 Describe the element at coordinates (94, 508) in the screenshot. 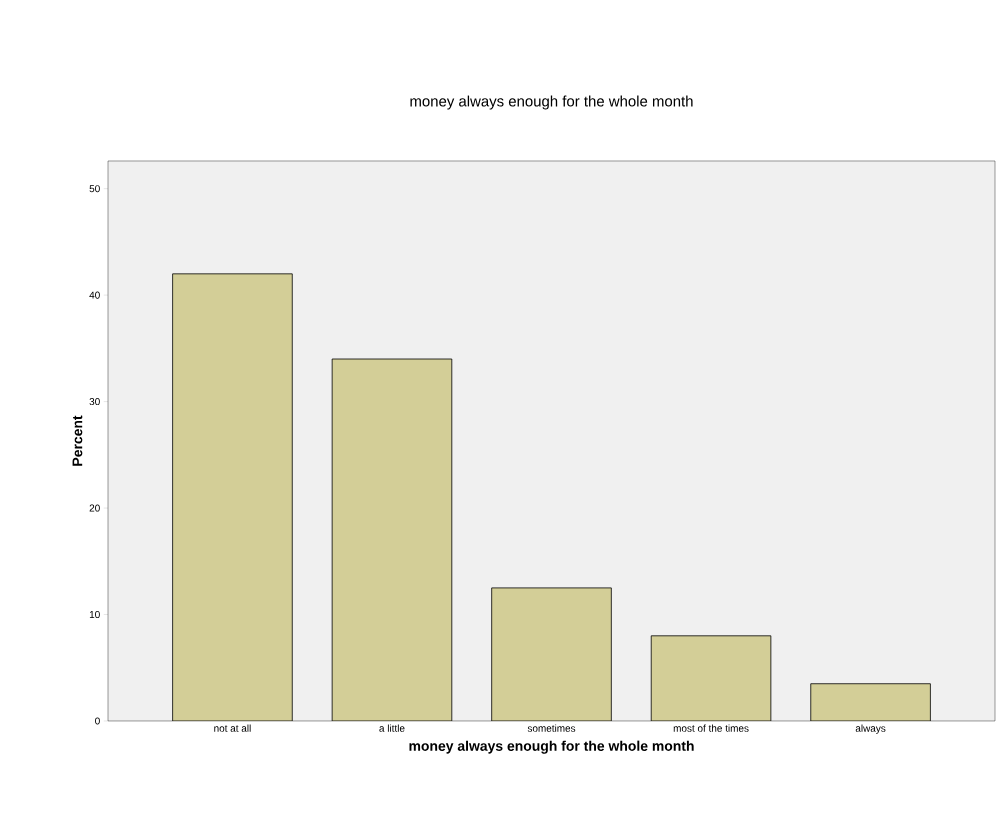

I see `y-tick-label: 20` at that location.